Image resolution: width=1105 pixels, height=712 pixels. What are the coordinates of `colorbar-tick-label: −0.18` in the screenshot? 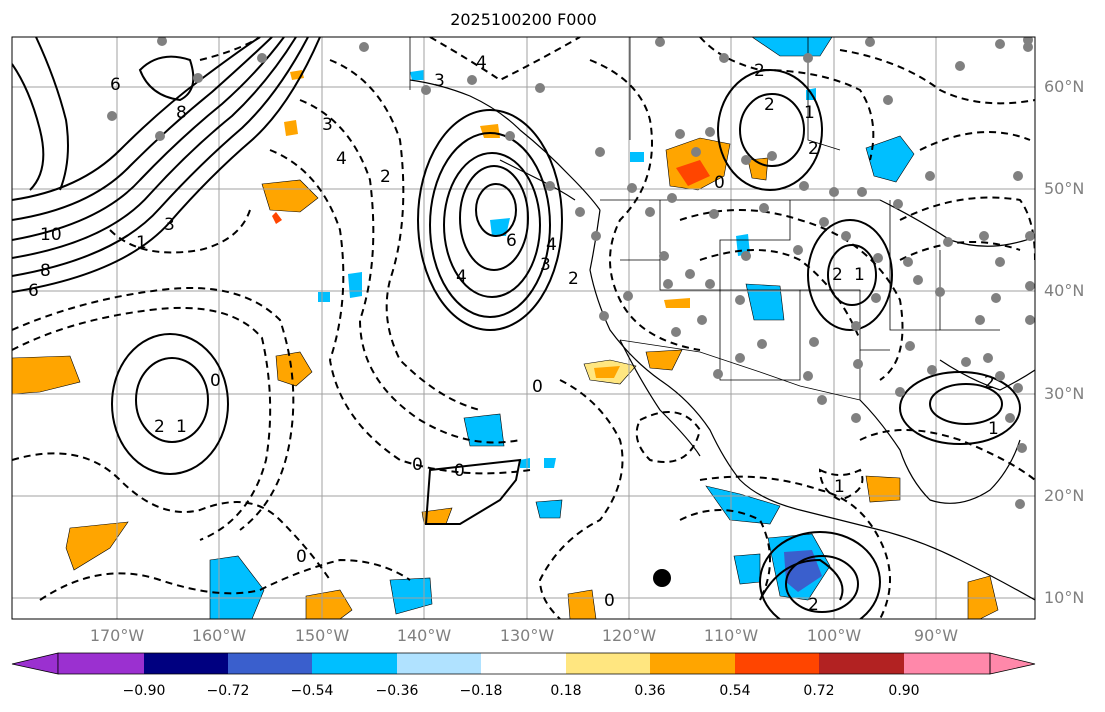 It's located at (481, 691).